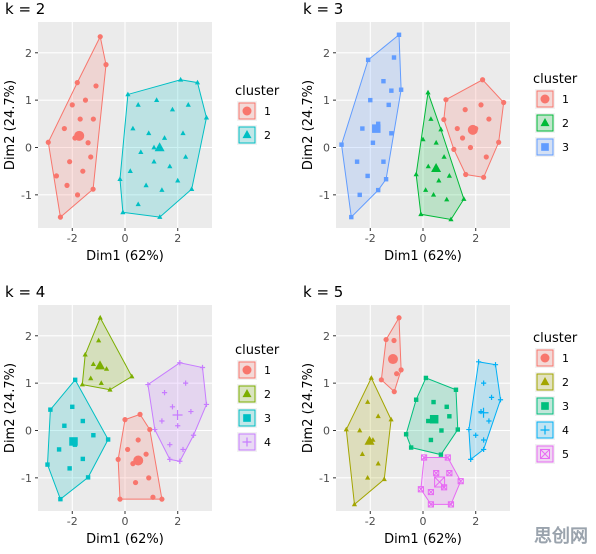 This screenshot has width=596, height=554. What do you see at coordinates (323, 292) in the screenshot?
I see `panel-title: k = 5` at bounding box center [323, 292].